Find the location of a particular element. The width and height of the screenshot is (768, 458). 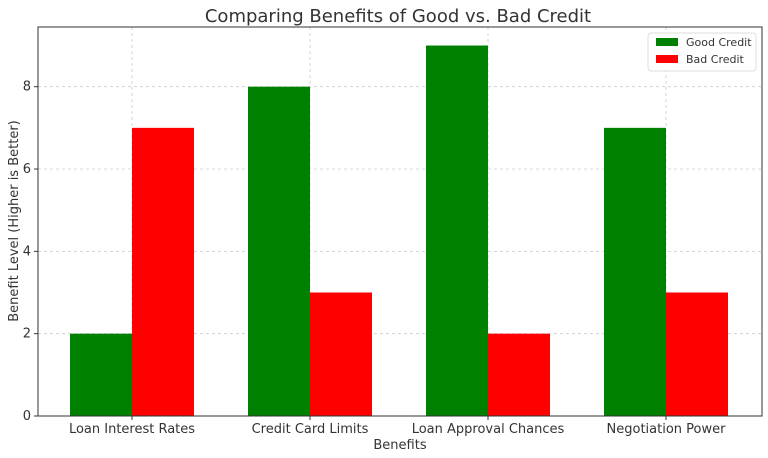

x-axis-label: Benefits is located at coordinates (399, 445).